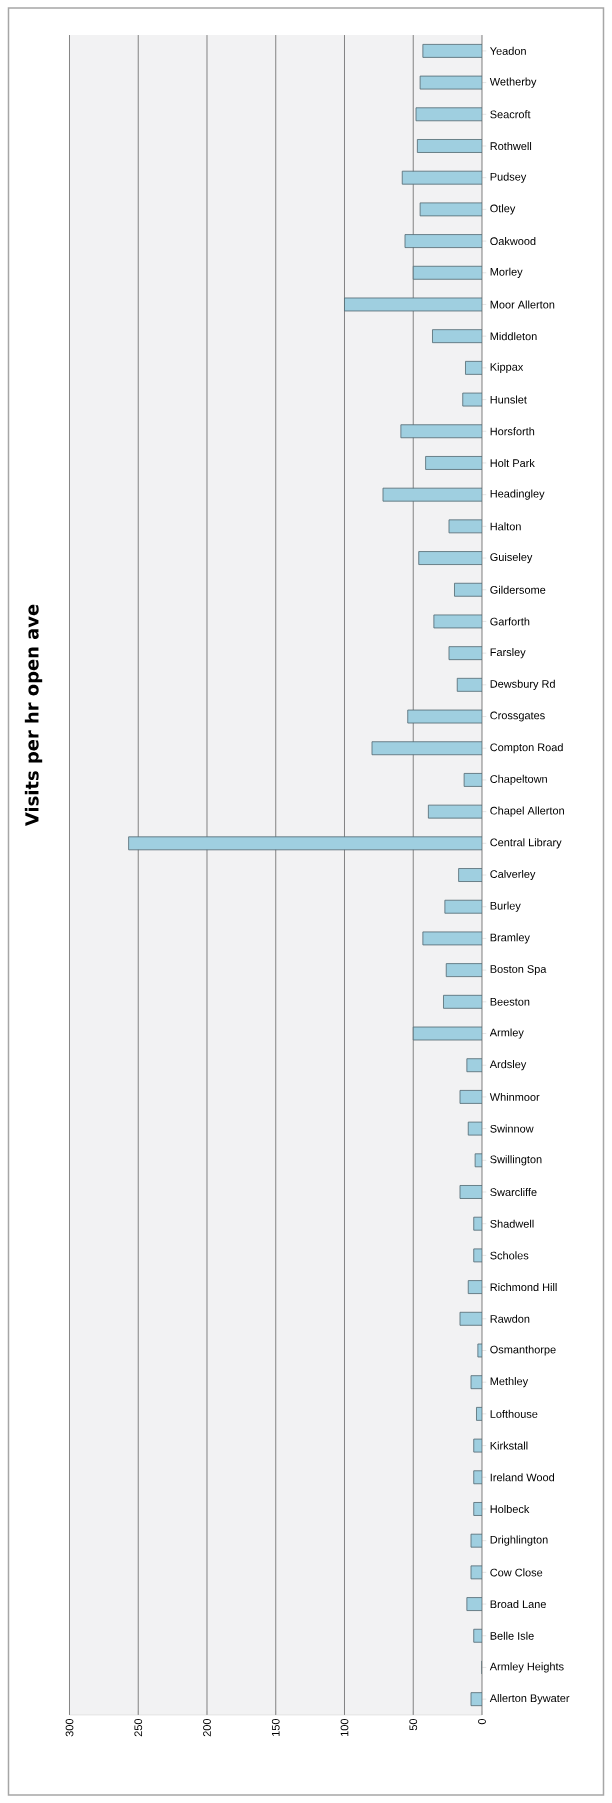 The height and width of the screenshot is (1803, 612). What do you see at coordinates (69, 1727) in the screenshot?
I see `x-tick-label: 300` at bounding box center [69, 1727].